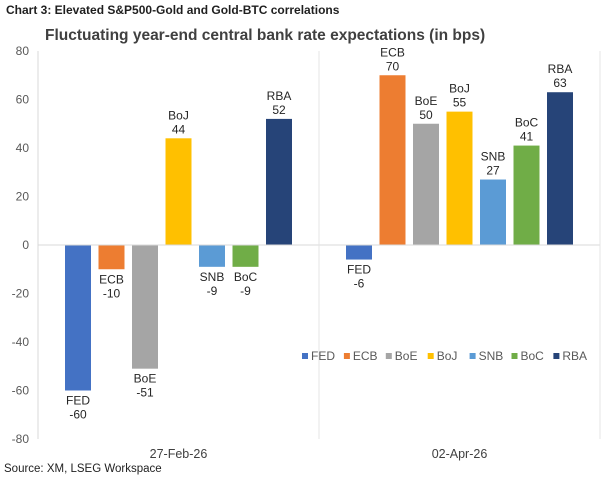 The image size is (610, 481). What do you see at coordinates (21, 294) in the screenshot?
I see `y-tick-label: -20` at bounding box center [21, 294].